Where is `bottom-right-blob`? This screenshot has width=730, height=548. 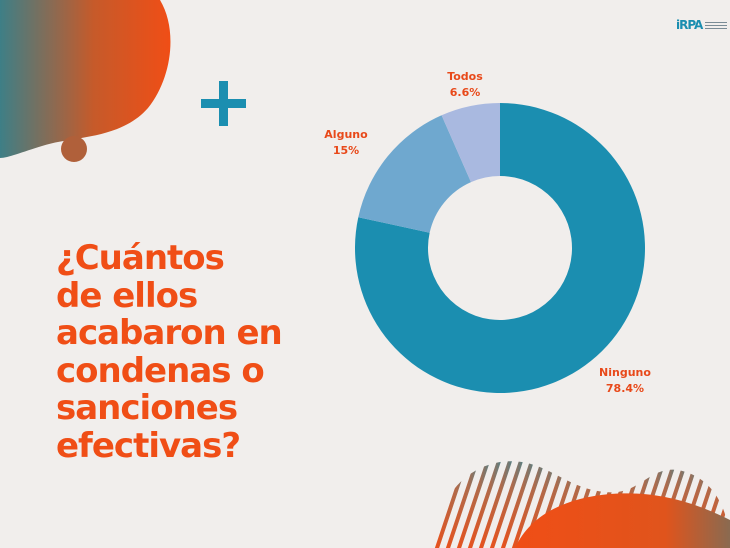 bottom-right-blob is located at coordinates (622, 520).